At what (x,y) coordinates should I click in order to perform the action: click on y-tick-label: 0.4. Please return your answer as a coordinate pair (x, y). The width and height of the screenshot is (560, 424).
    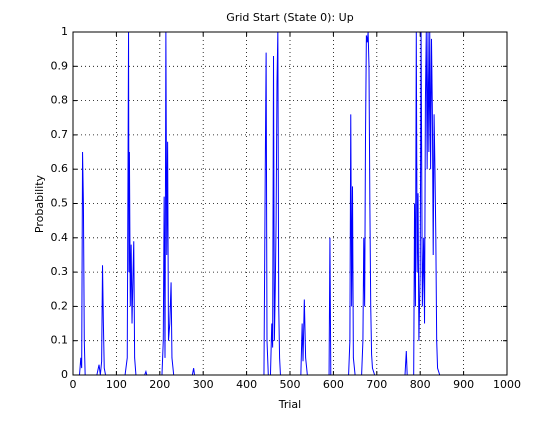
    Looking at the image, I should click on (60, 237).